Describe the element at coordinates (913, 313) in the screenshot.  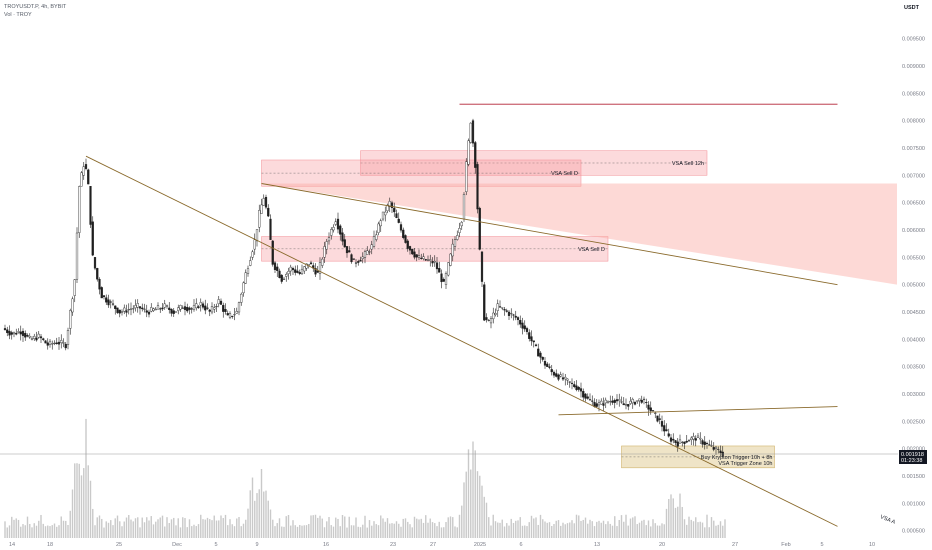
I see `y-tick-label: 0.004500` at that location.